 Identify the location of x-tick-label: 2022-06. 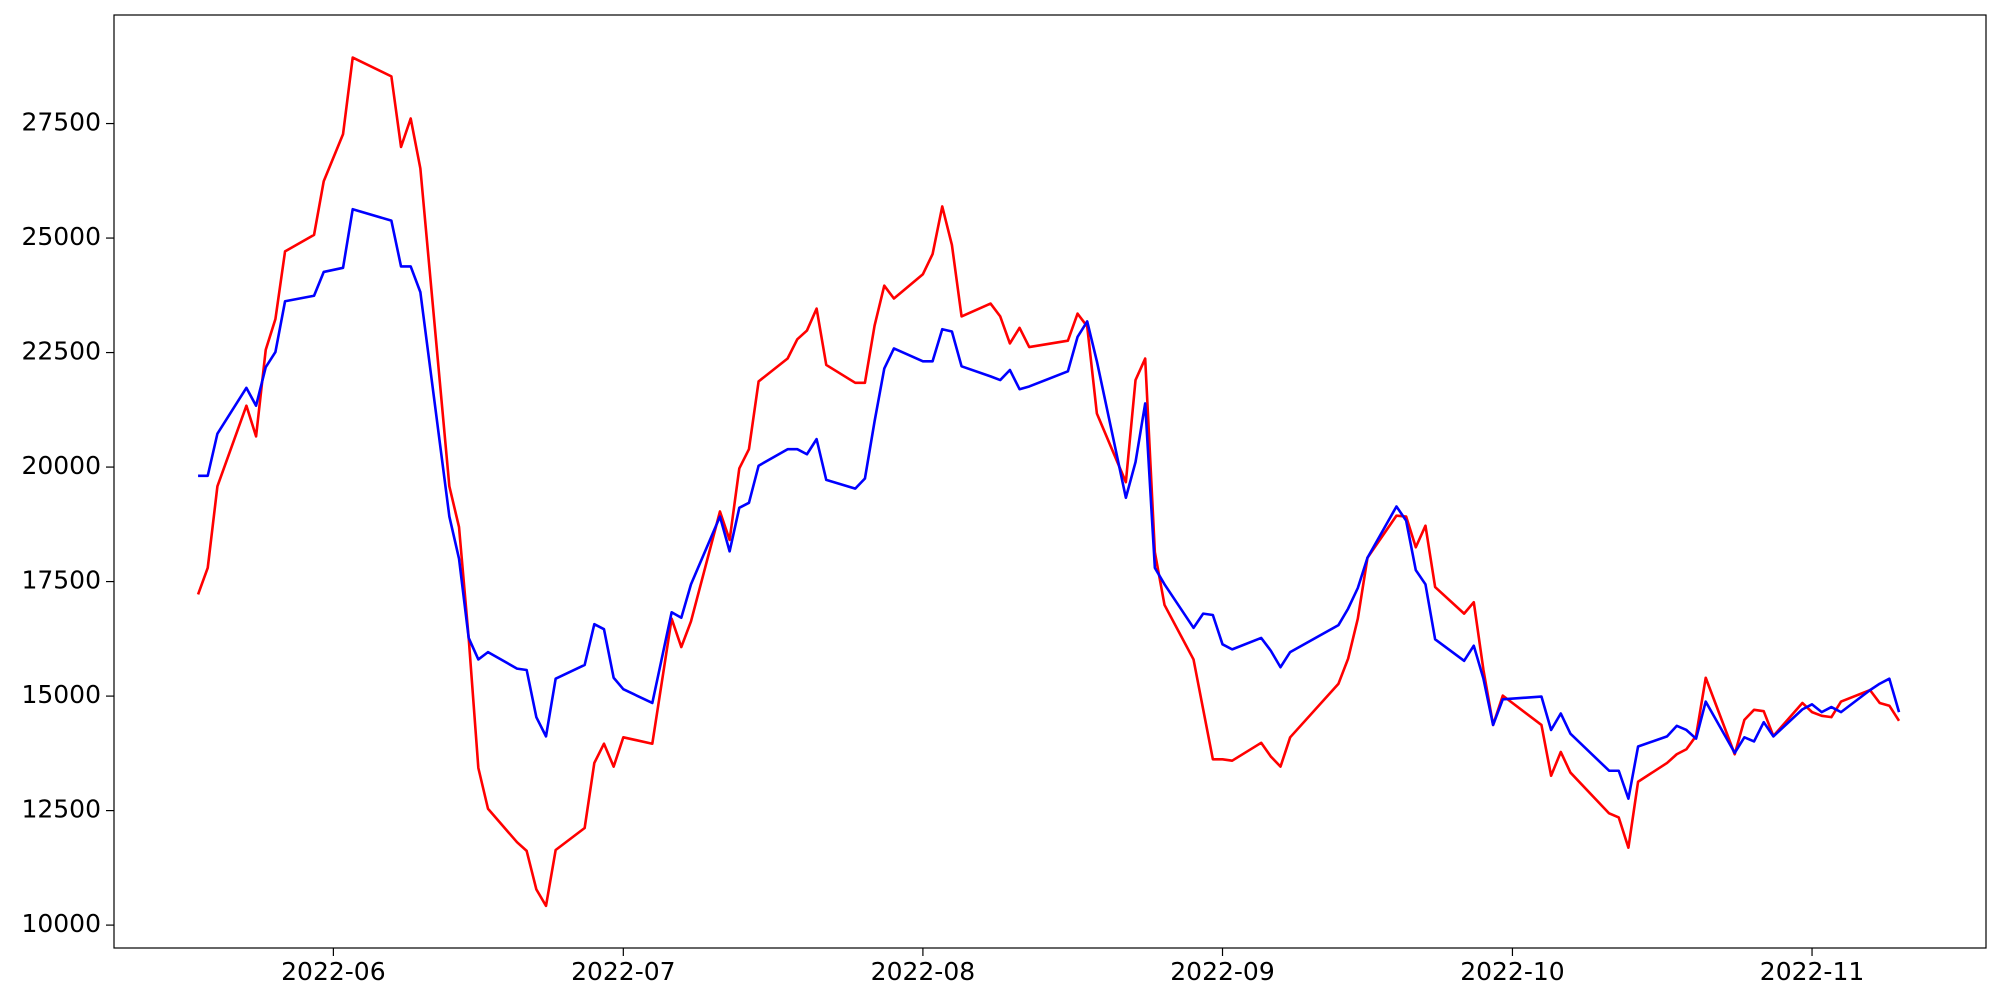
(333, 971).